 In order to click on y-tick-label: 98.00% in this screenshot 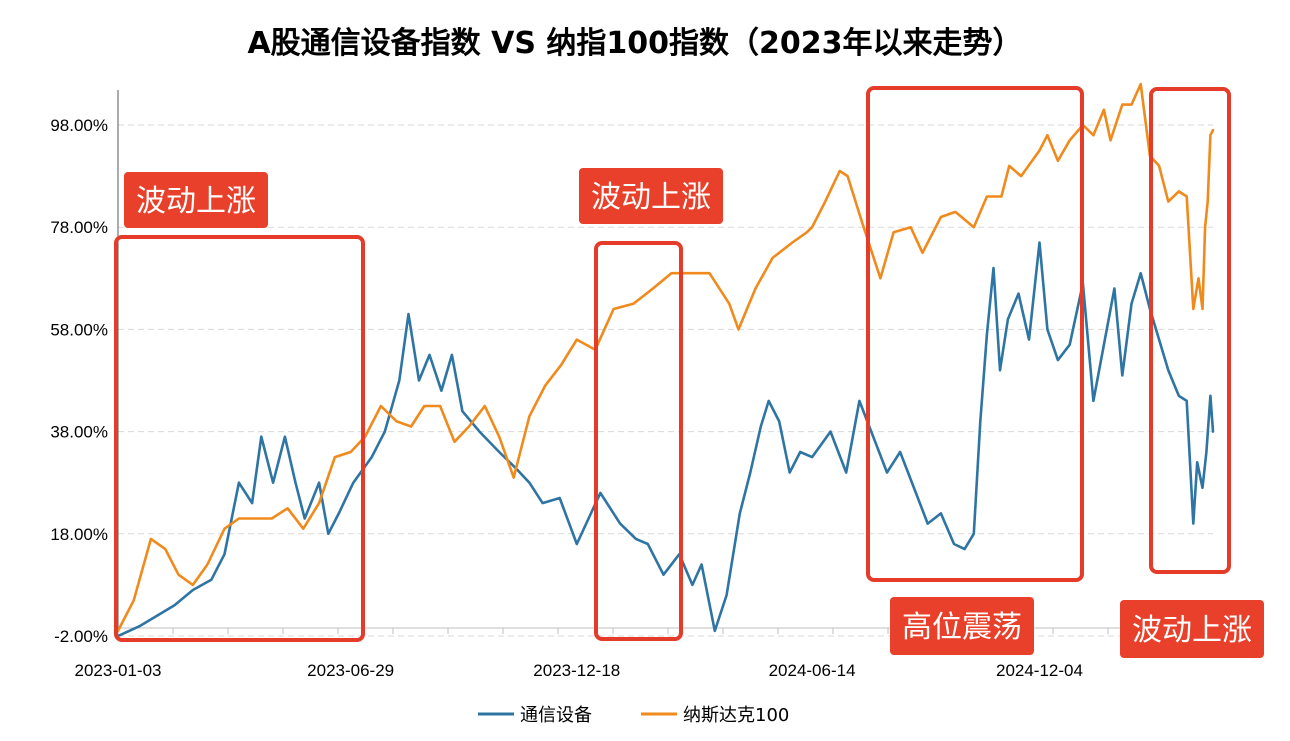, I will do `click(79, 125)`.